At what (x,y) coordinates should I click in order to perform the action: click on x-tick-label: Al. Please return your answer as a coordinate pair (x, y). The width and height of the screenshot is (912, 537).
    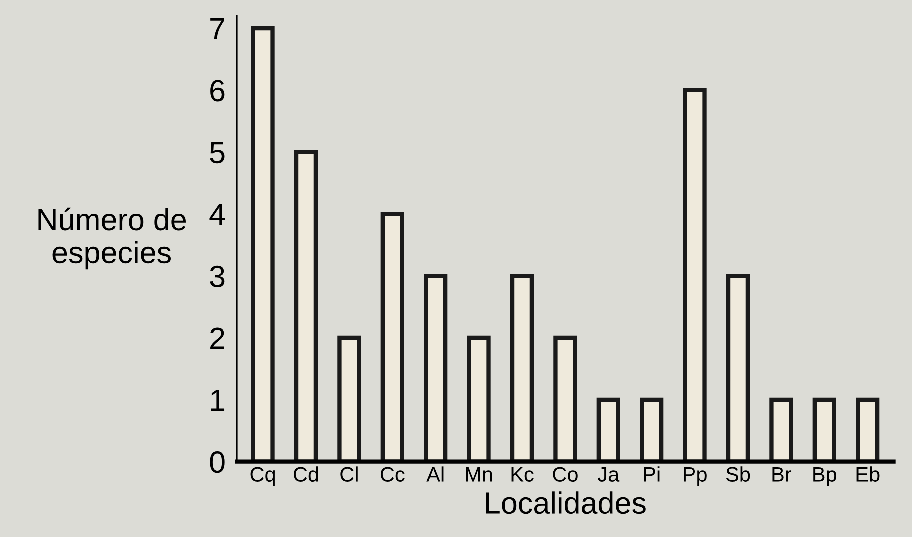
    Looking at the image, I should click on (435, 474).